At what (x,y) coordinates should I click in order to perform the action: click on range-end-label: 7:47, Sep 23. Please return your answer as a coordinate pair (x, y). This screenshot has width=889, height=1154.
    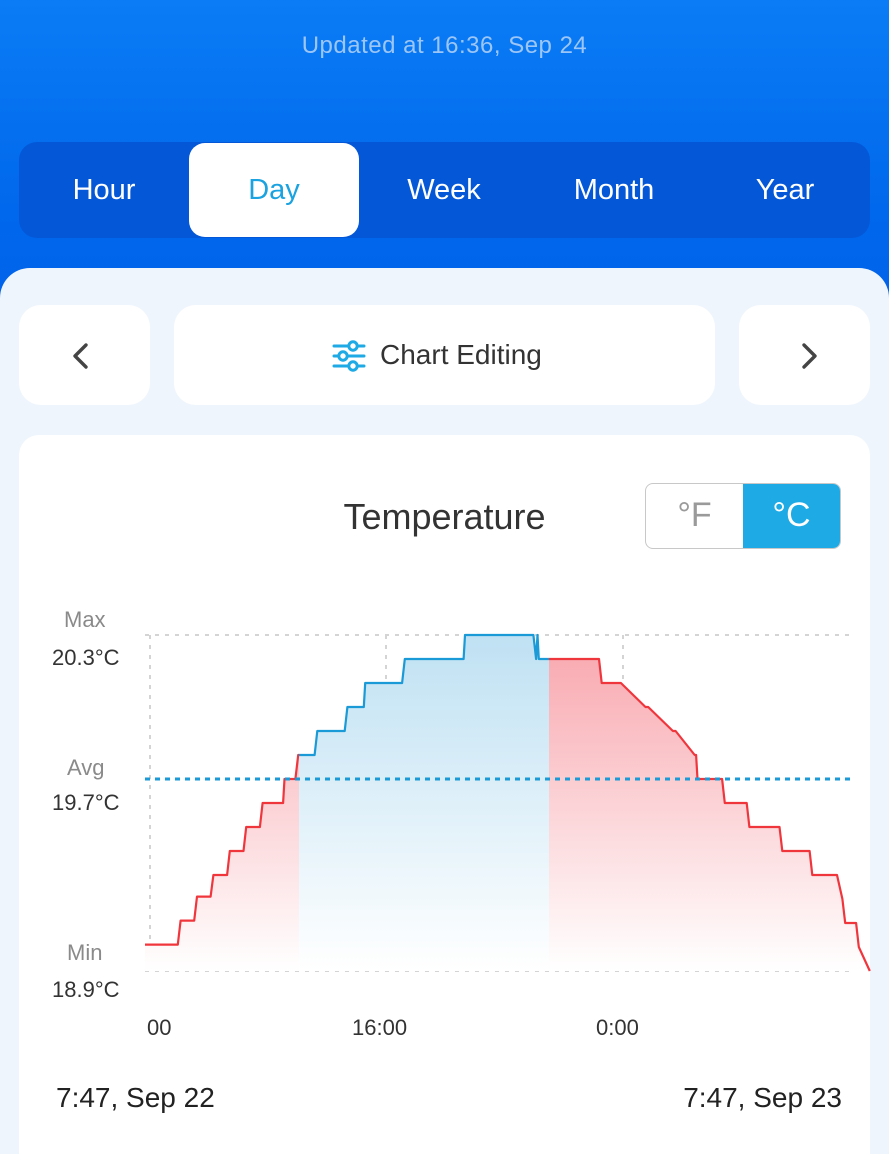
    Looking at the image, I should click on (762, 1097).